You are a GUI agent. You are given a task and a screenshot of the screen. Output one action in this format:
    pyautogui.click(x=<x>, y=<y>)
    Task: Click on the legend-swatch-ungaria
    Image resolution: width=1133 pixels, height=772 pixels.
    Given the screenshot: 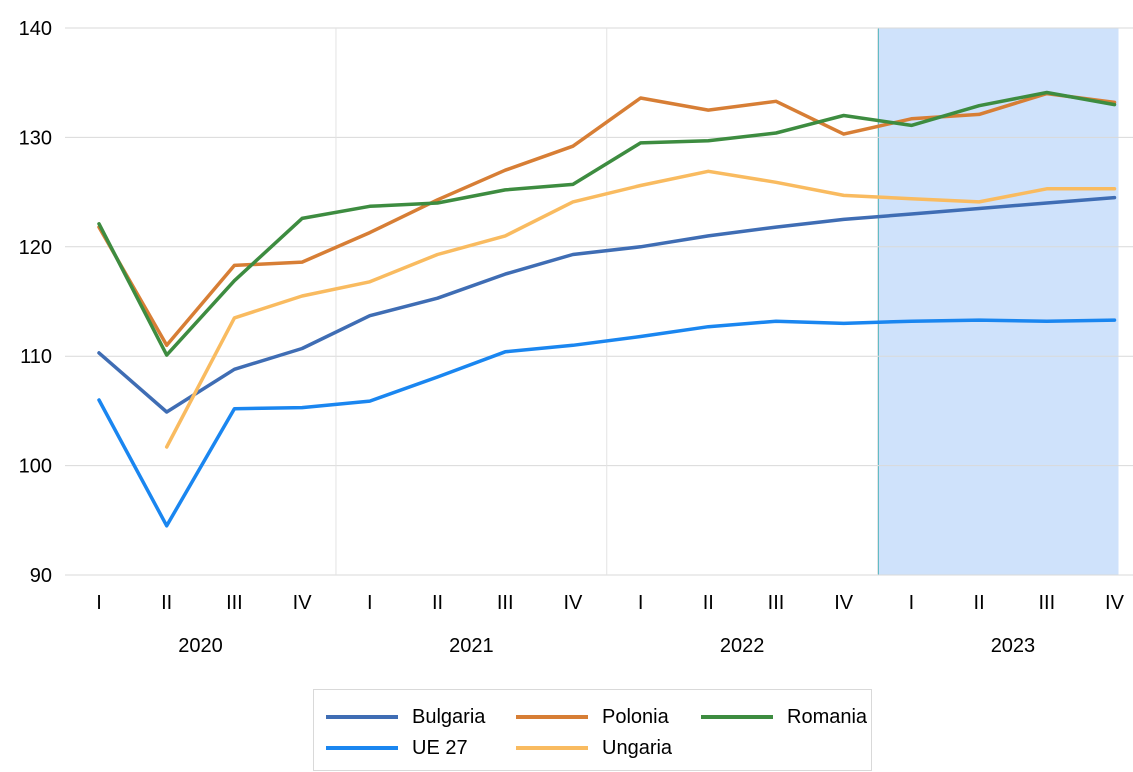 What is the action you would take?
    pyautogui.click(x=552, y=748)
    